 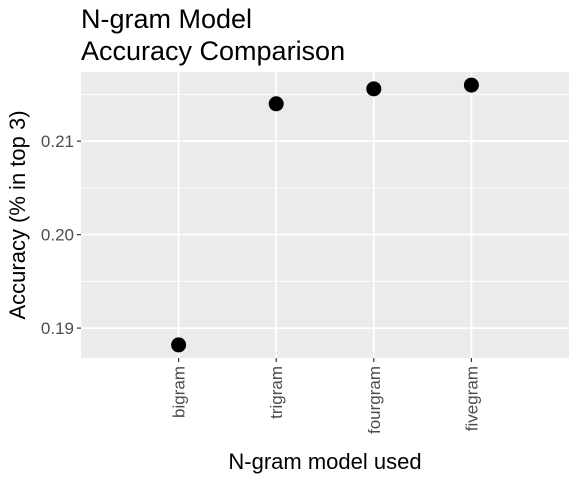 I want to click on x-tick-label-fourgram: fourgram, so click(x=374, y=400).